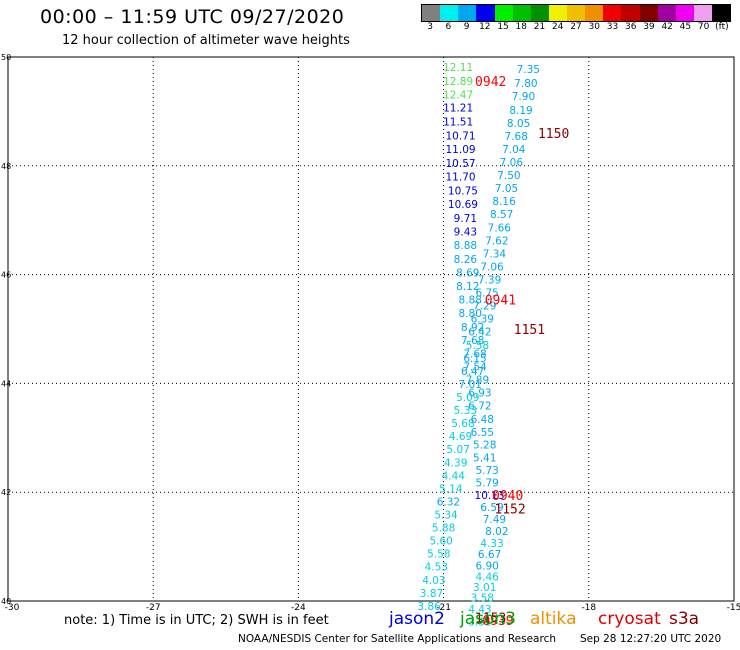 The image size is (740, 650). I want to click on wave-height-point: 4.44, so click(454, 476).